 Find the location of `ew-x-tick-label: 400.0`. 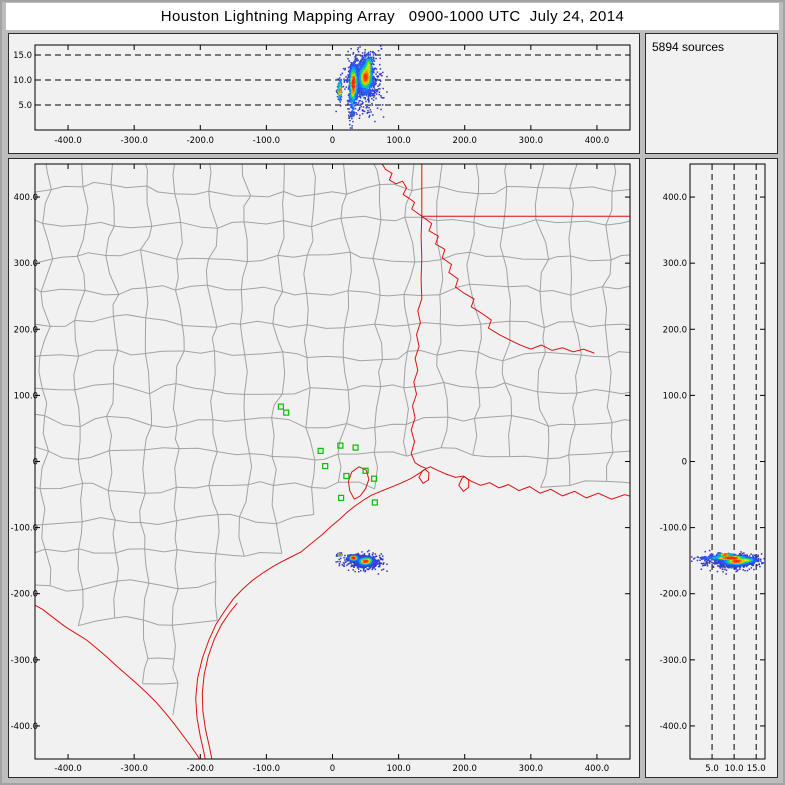

ew-x-tick-label: 400.0 is located at coordinates (597, 141).